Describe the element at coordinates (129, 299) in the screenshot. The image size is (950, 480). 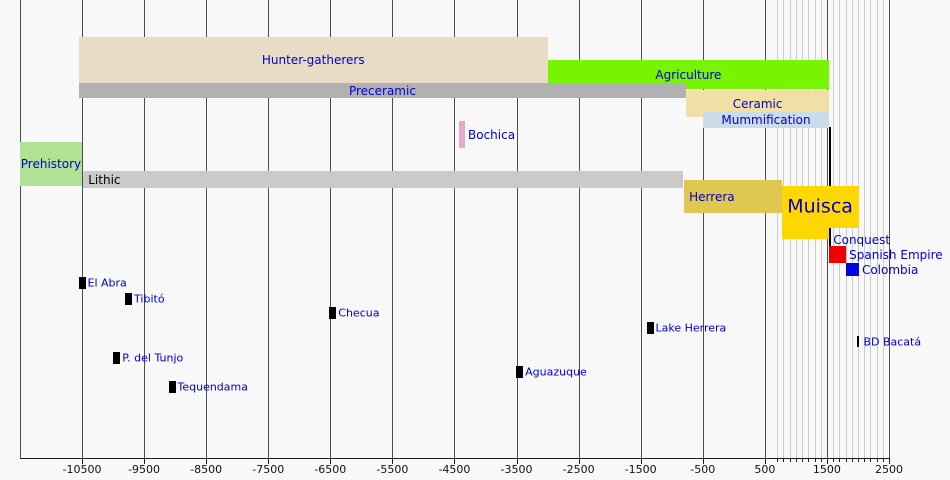
I see `event-marker-tibito` at that location.